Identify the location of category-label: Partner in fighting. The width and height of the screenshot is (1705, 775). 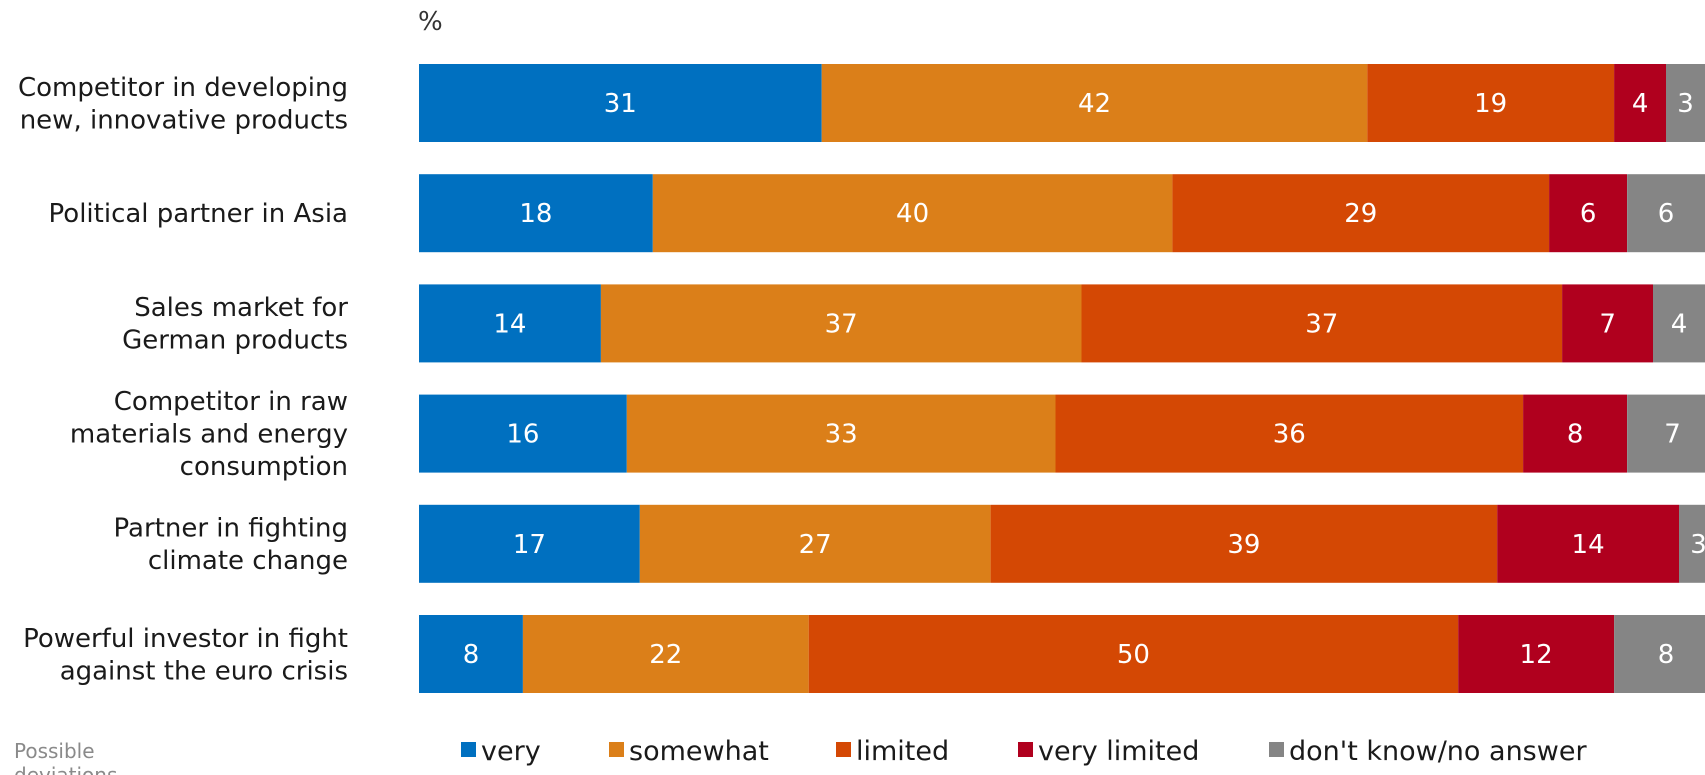
(231, 529).